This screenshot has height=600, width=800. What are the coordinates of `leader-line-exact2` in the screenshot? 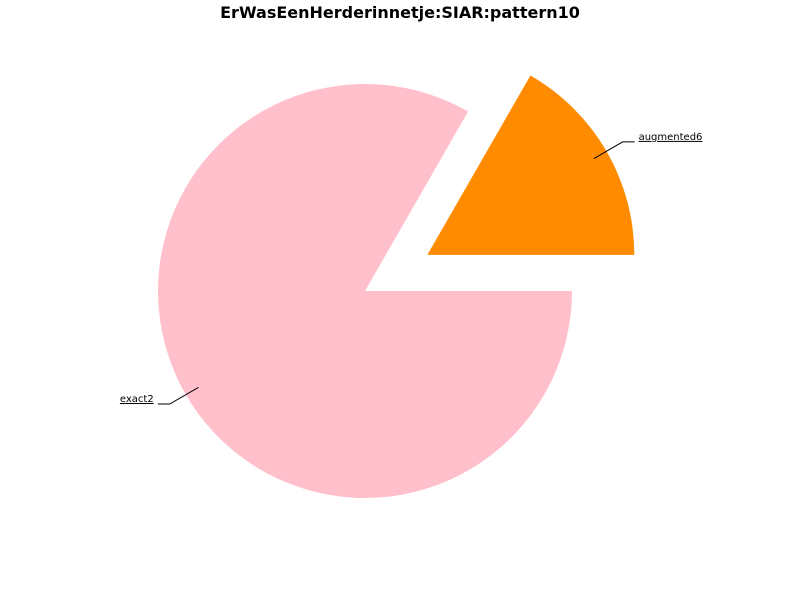 It's located at (178, 395).